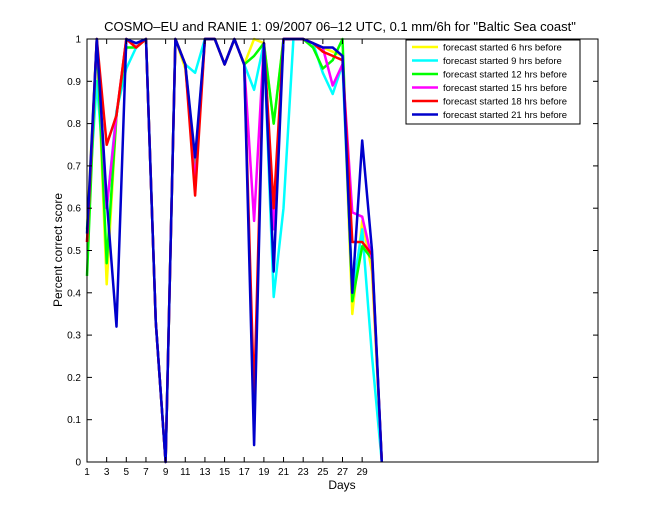 The image size is (660, 520). I want to click on y-tick-label: 0.6, so click(74, 209).